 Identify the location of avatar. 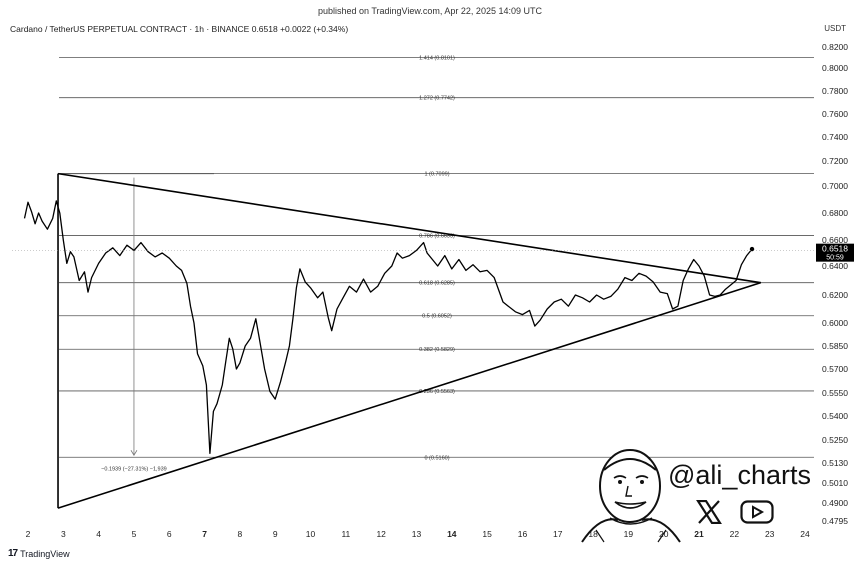
(631, 496).